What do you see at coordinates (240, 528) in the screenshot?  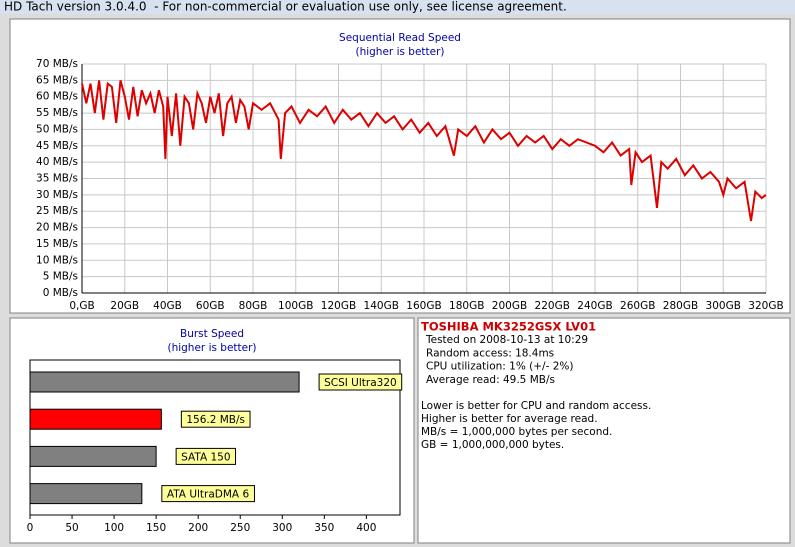 I see `x-tick-label: 250` at bounding box center [240, 528].